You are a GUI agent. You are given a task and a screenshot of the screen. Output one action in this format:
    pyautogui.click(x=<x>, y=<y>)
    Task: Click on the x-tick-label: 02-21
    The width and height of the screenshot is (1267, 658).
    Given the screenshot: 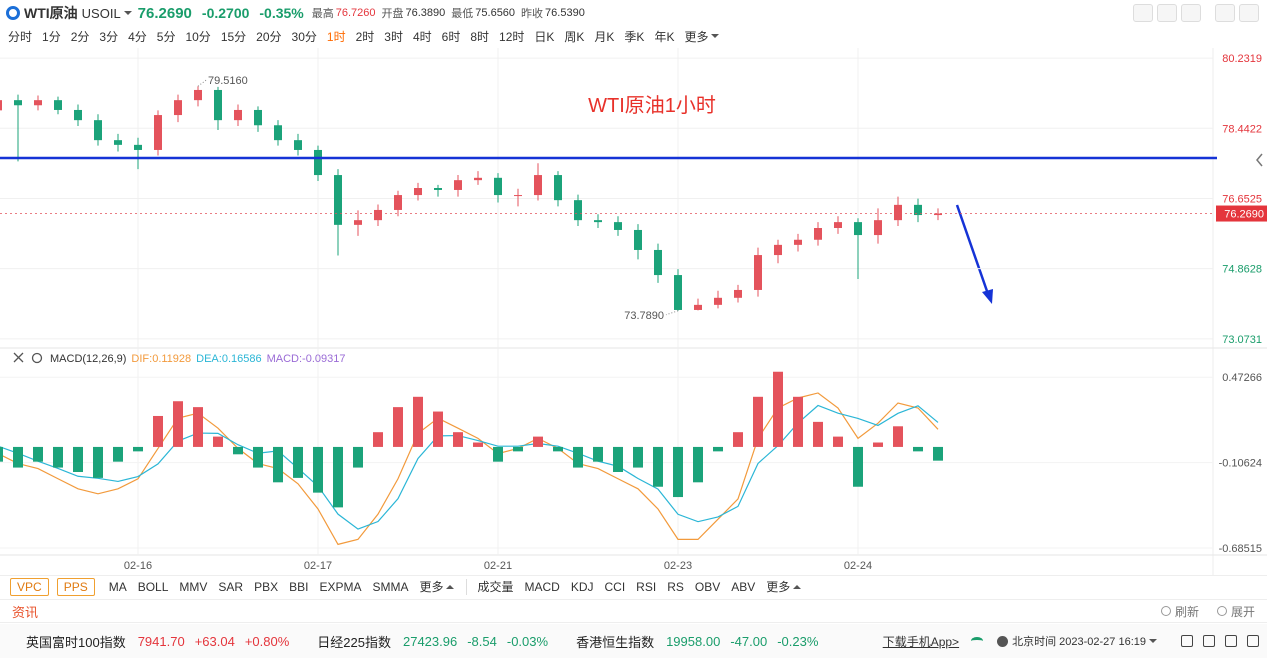 What is the action you would take?
    pyautogui.click(x=498, y=566)
    